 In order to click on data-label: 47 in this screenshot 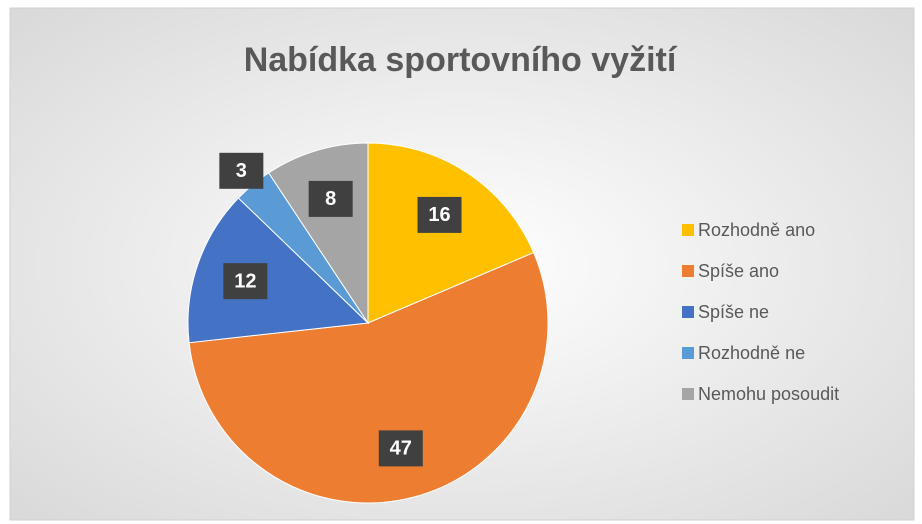, I will do `click(401, 449)`.